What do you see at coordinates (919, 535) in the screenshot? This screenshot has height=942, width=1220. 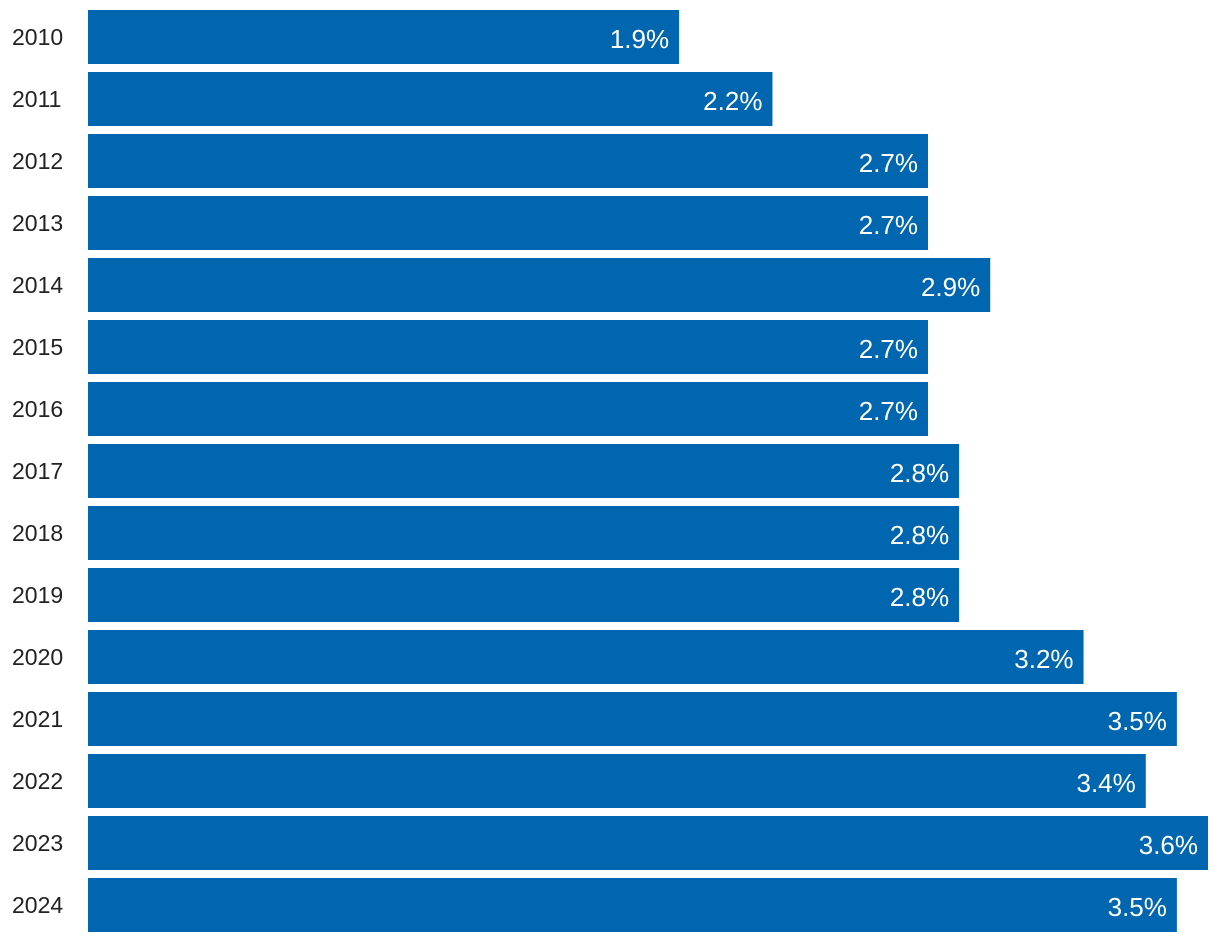 I see `value-label-2018: 2.8%` at bounding box center [919, 535].